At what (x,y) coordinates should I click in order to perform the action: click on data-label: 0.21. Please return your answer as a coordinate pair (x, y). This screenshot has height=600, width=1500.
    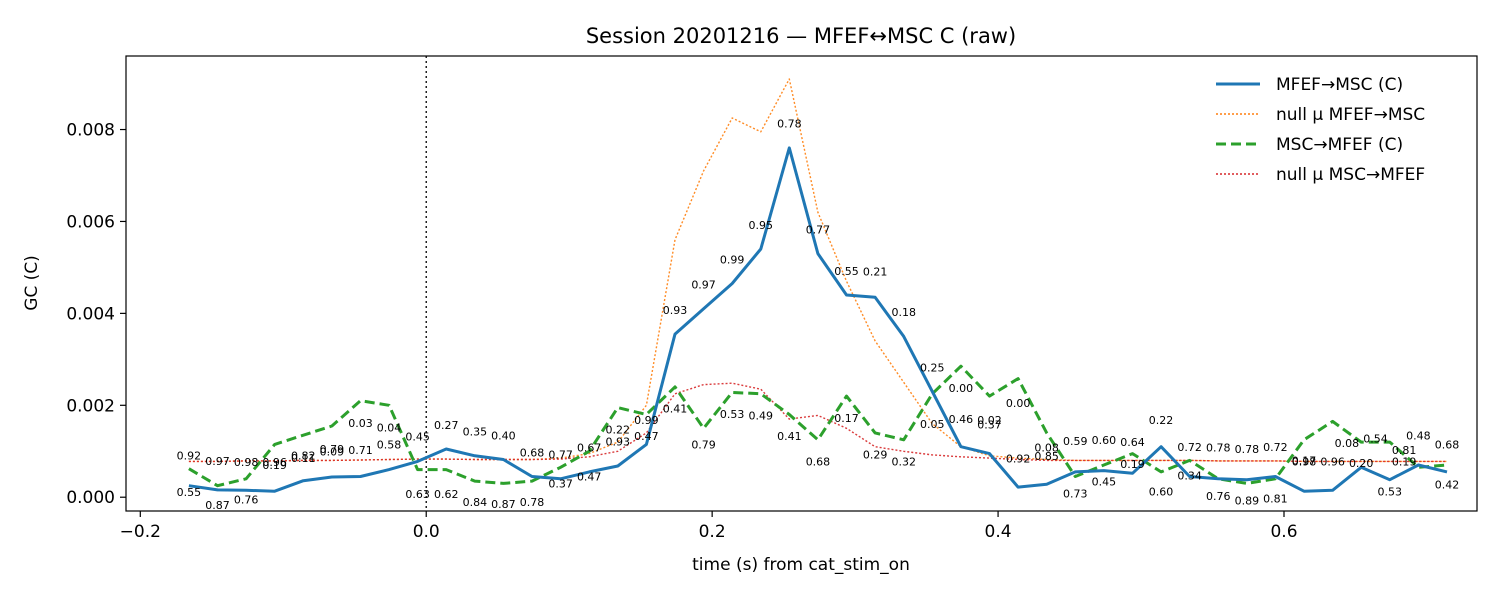
    Looking at the image, I should click on (875, 272).